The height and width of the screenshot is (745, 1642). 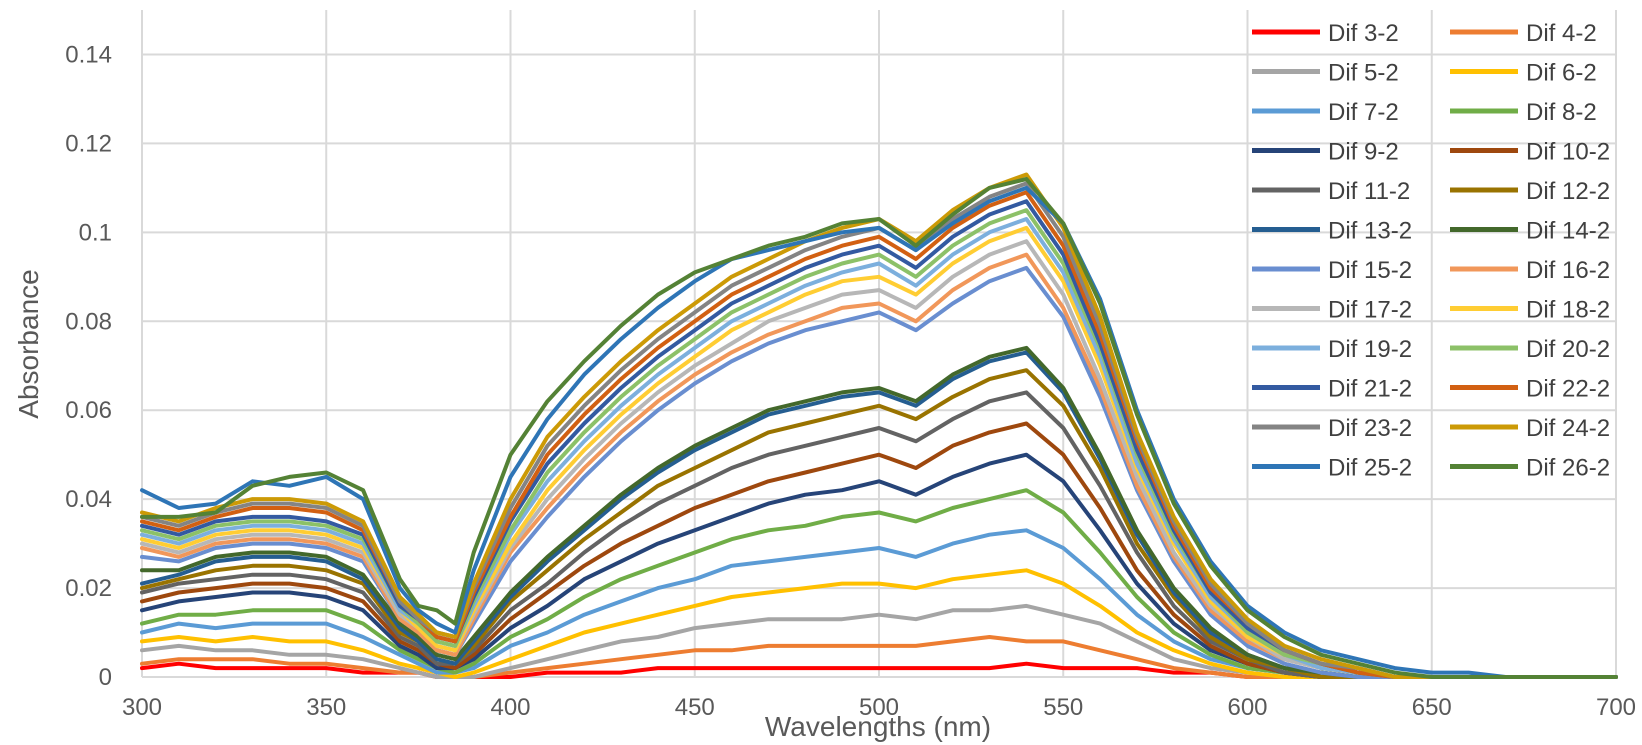 I want to click on legend-label-dif-4-2: Dif 4-2, so click(x=1561, y=33).